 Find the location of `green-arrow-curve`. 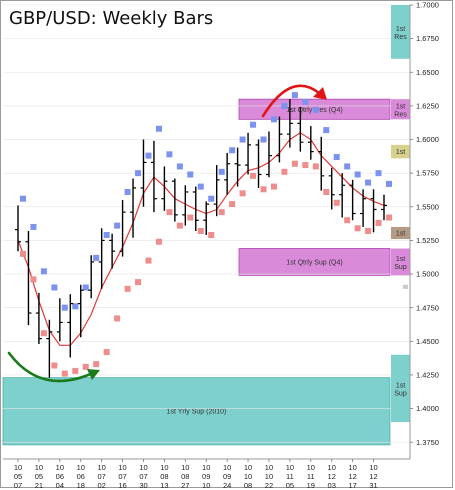

green-arrow-curve is located at coordinates (51, 367).